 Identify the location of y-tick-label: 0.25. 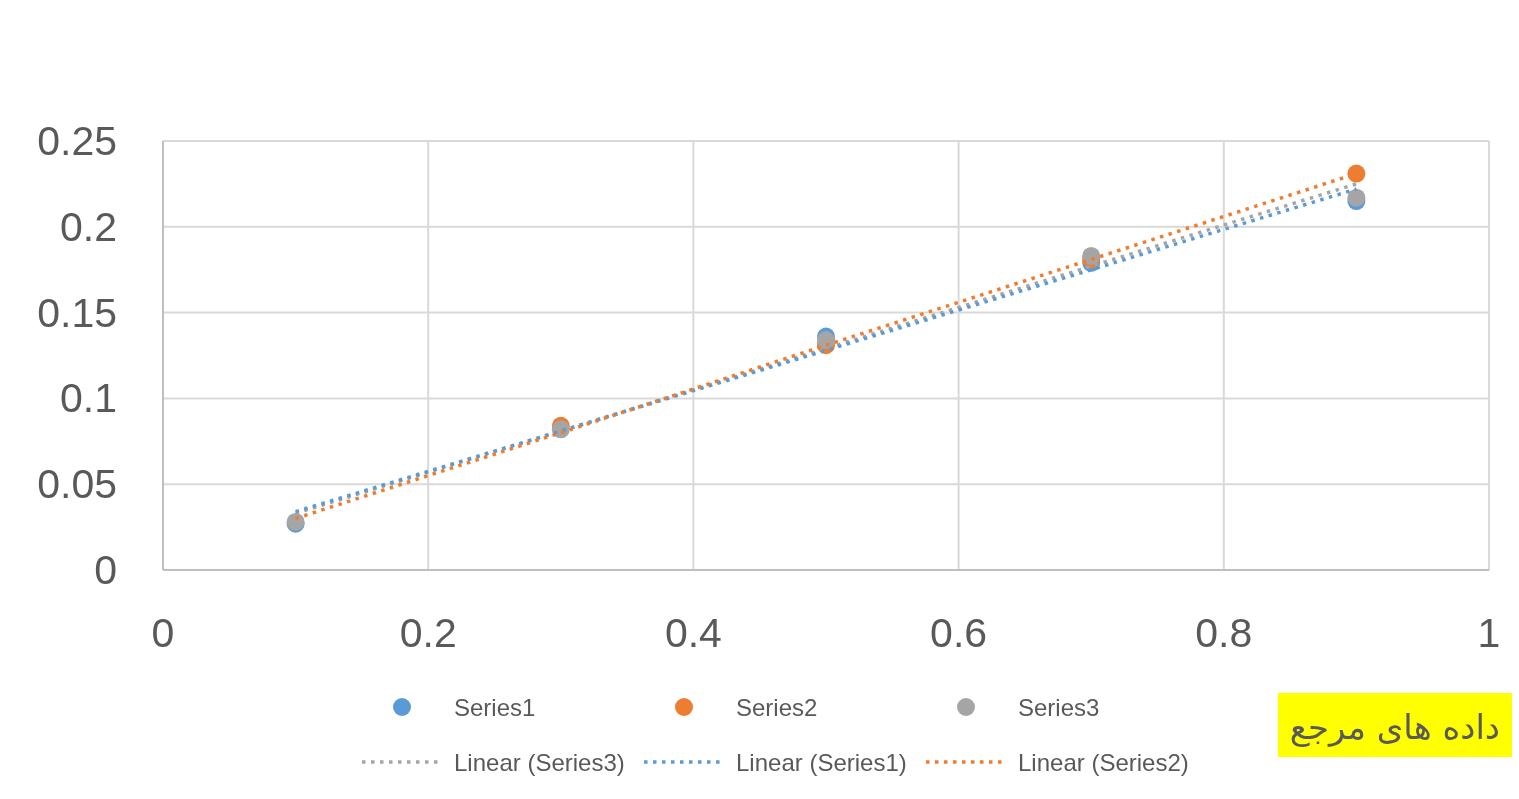
(77, 141).